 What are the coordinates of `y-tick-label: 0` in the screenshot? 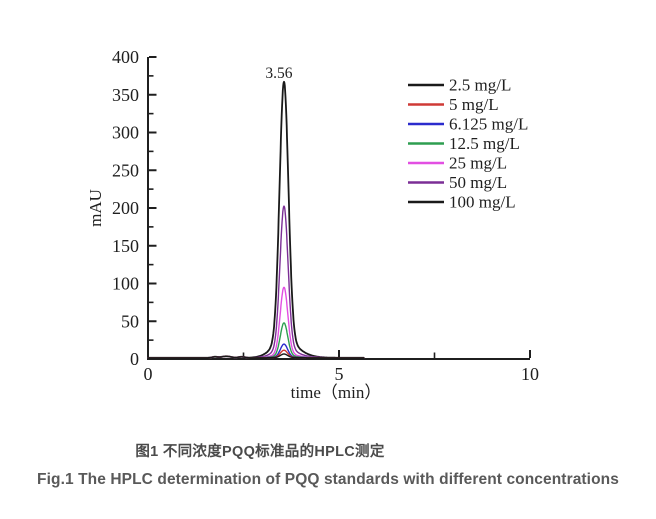 It's located at (134, 359).